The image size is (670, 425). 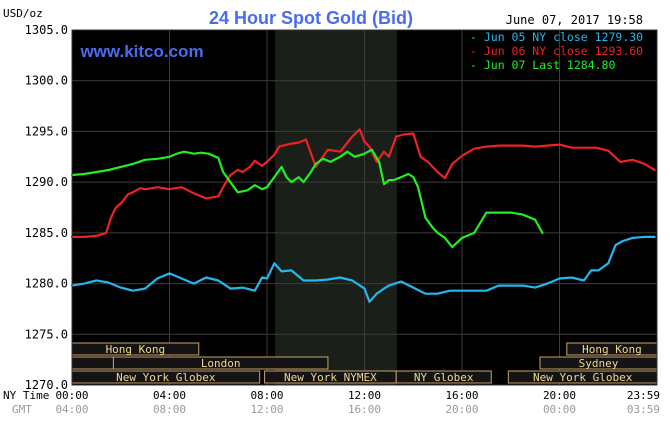 What do you see at coordinates (363, 269) in the screenshot?
I see `price-series-line` at bounding box center [363, 269].